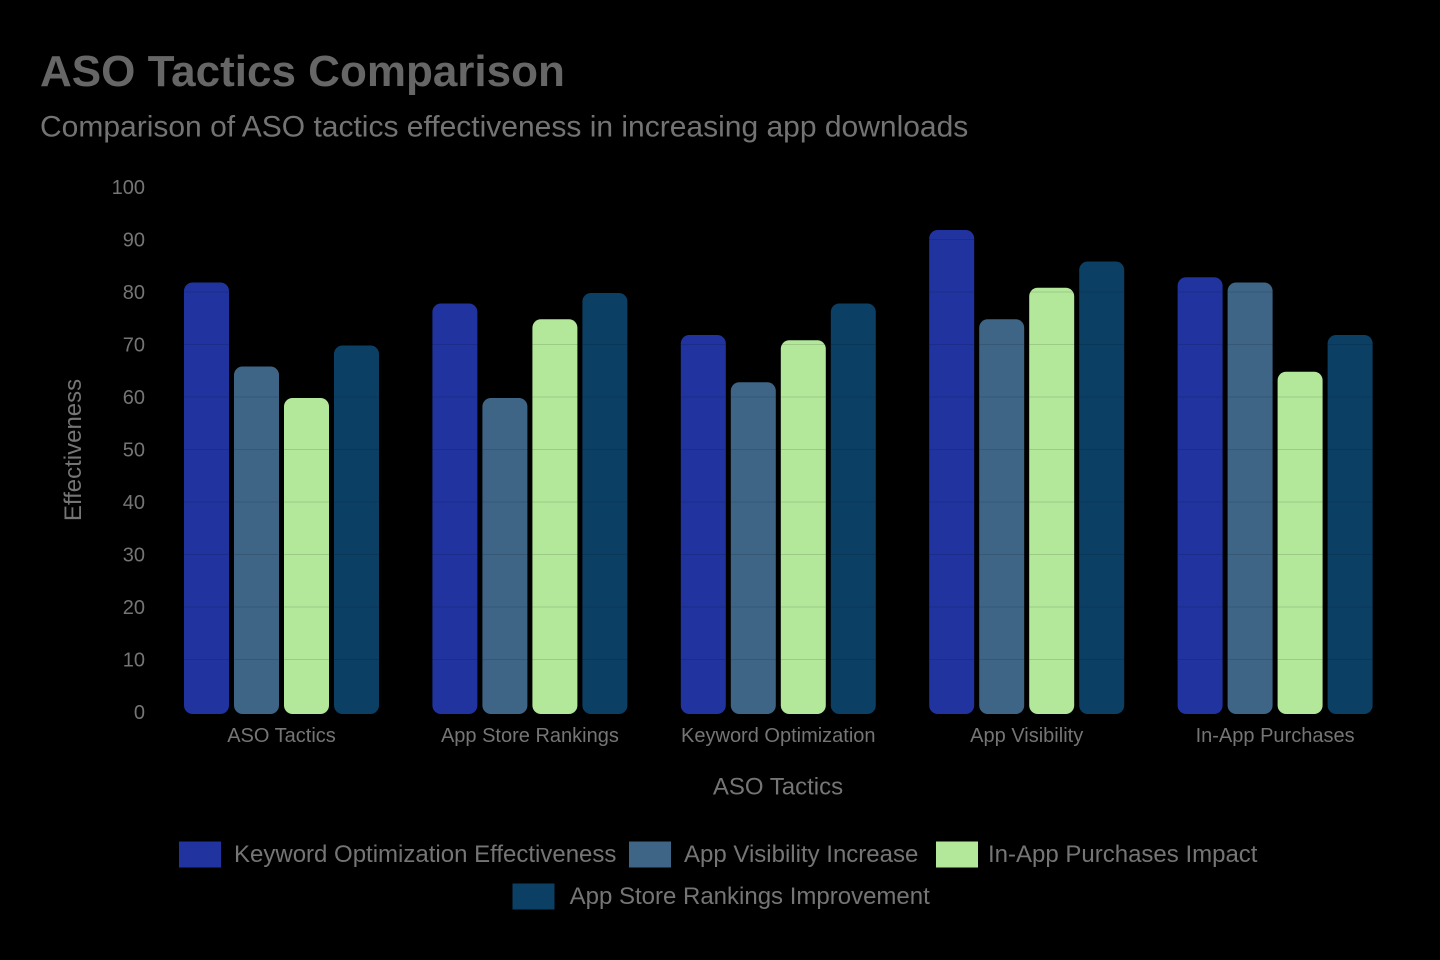 The width and height of the screenshot is (1440, 960). I want to click on svg-text: 20, so click(134, 608).